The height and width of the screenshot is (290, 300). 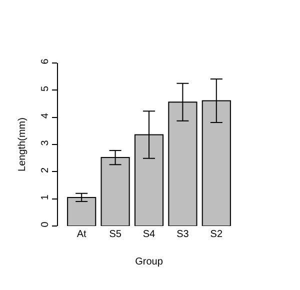 I want to click on y-tick-label: 3, so click(x=45, y=143).